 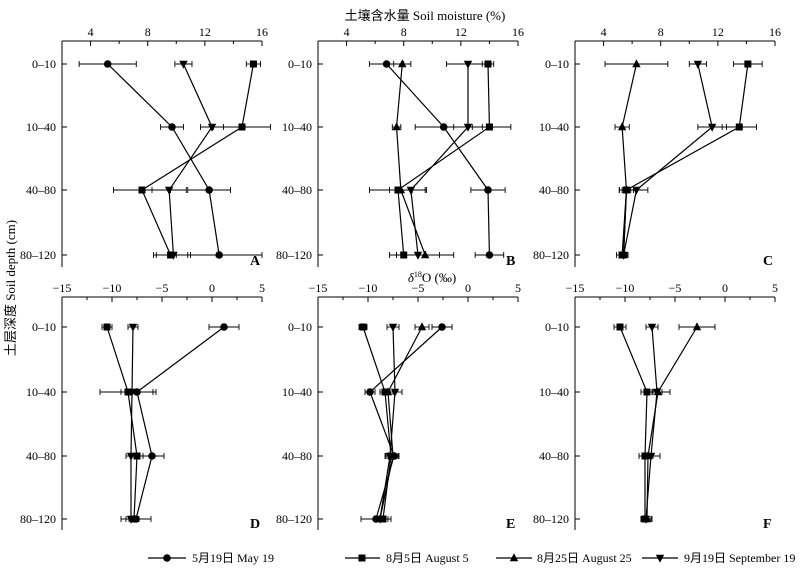 I want to click on bottom-axis-title-sup: 18, so click(x=418, y=274).